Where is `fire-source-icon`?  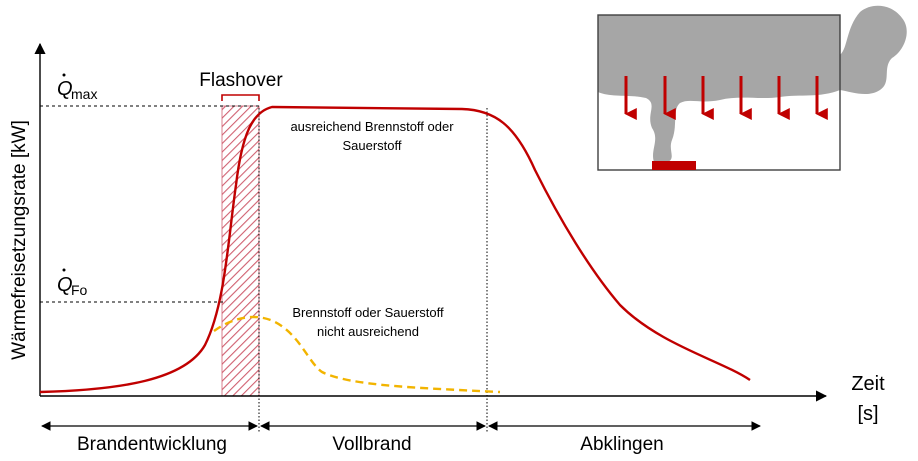 fire-source-icon is located at coordinates (674, 165).